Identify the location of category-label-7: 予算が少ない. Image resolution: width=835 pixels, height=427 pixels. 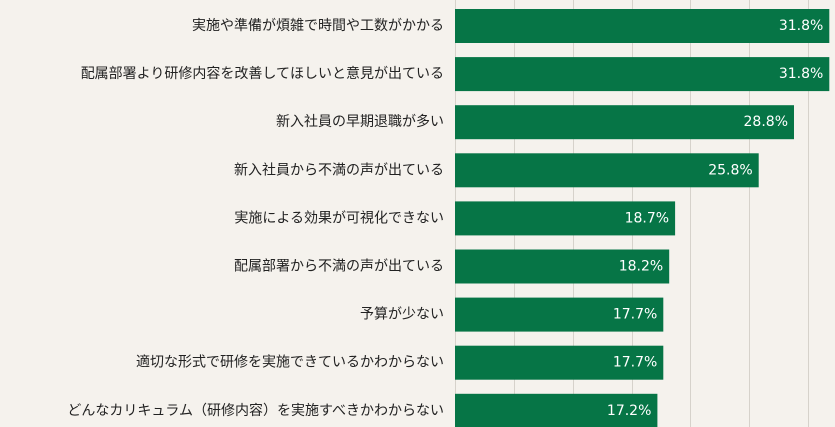
(402, 315).